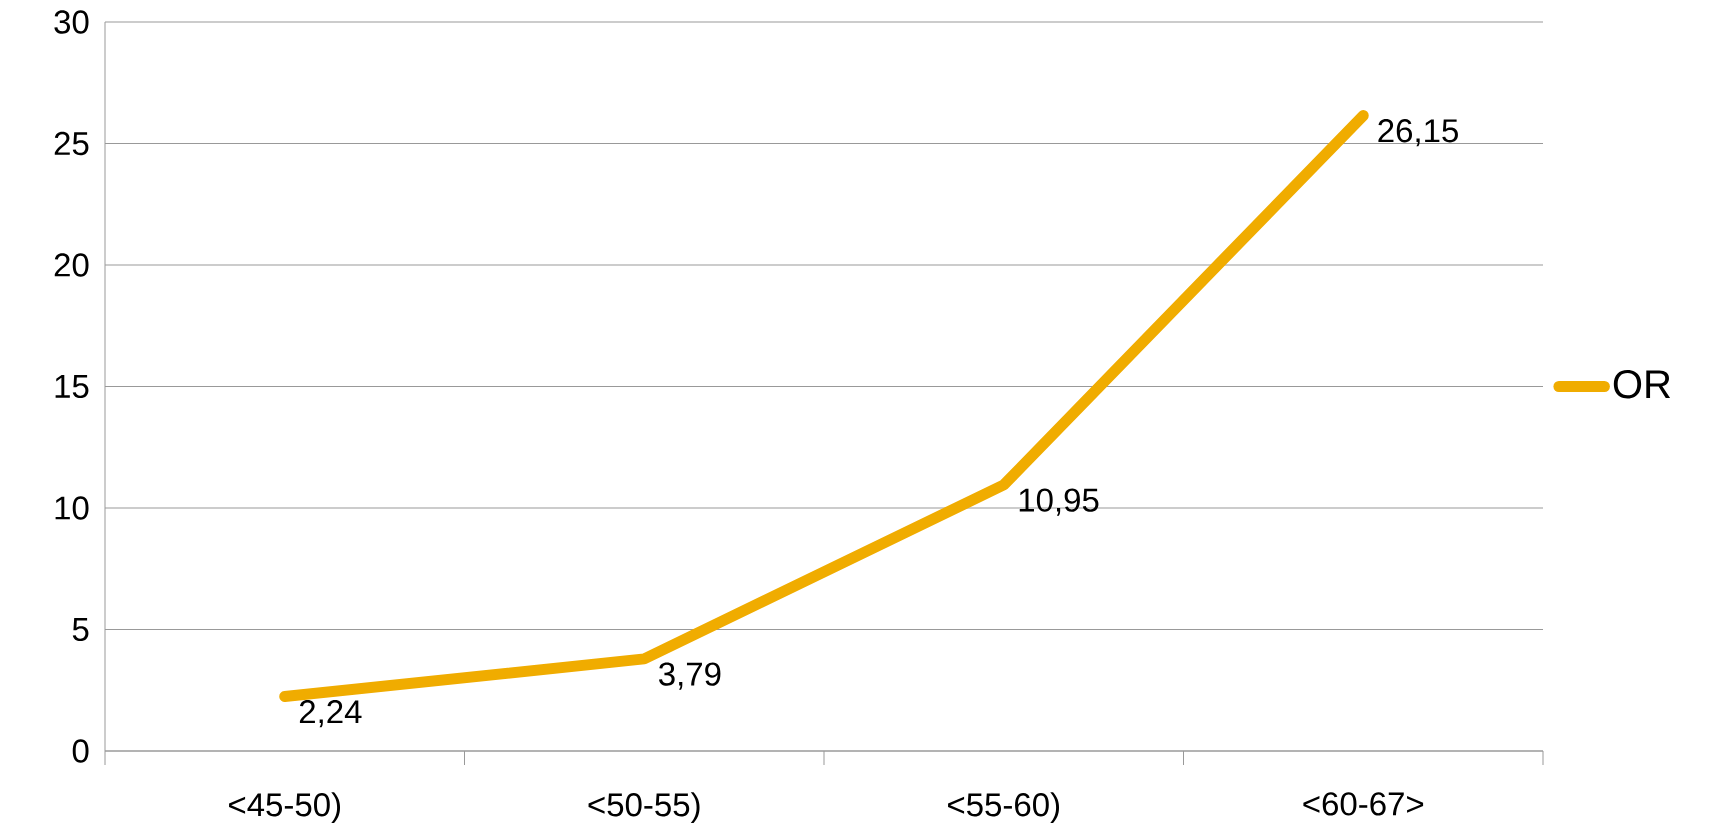 This screenshot has width=1727, height=839. What do you see at coordinates (72, 386) in the screenshot?
I see `y-tick-label: 15` at bounding box center [72, 386].